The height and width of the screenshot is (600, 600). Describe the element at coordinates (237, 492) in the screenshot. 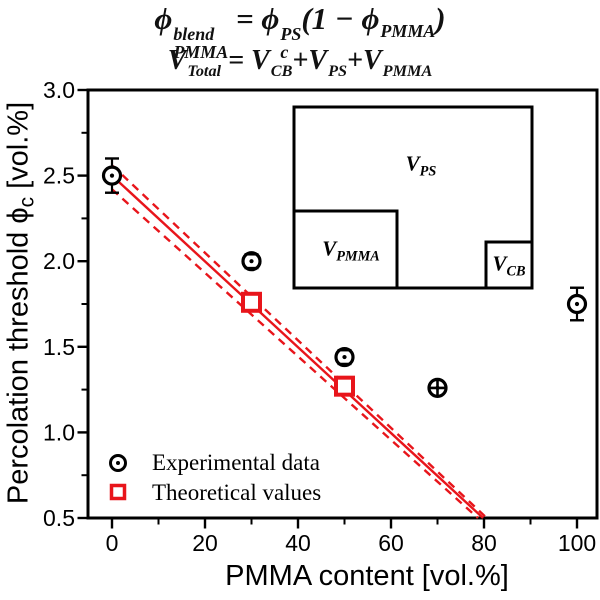

I see `legend-label-theoretical: Theoretical values` at that location.